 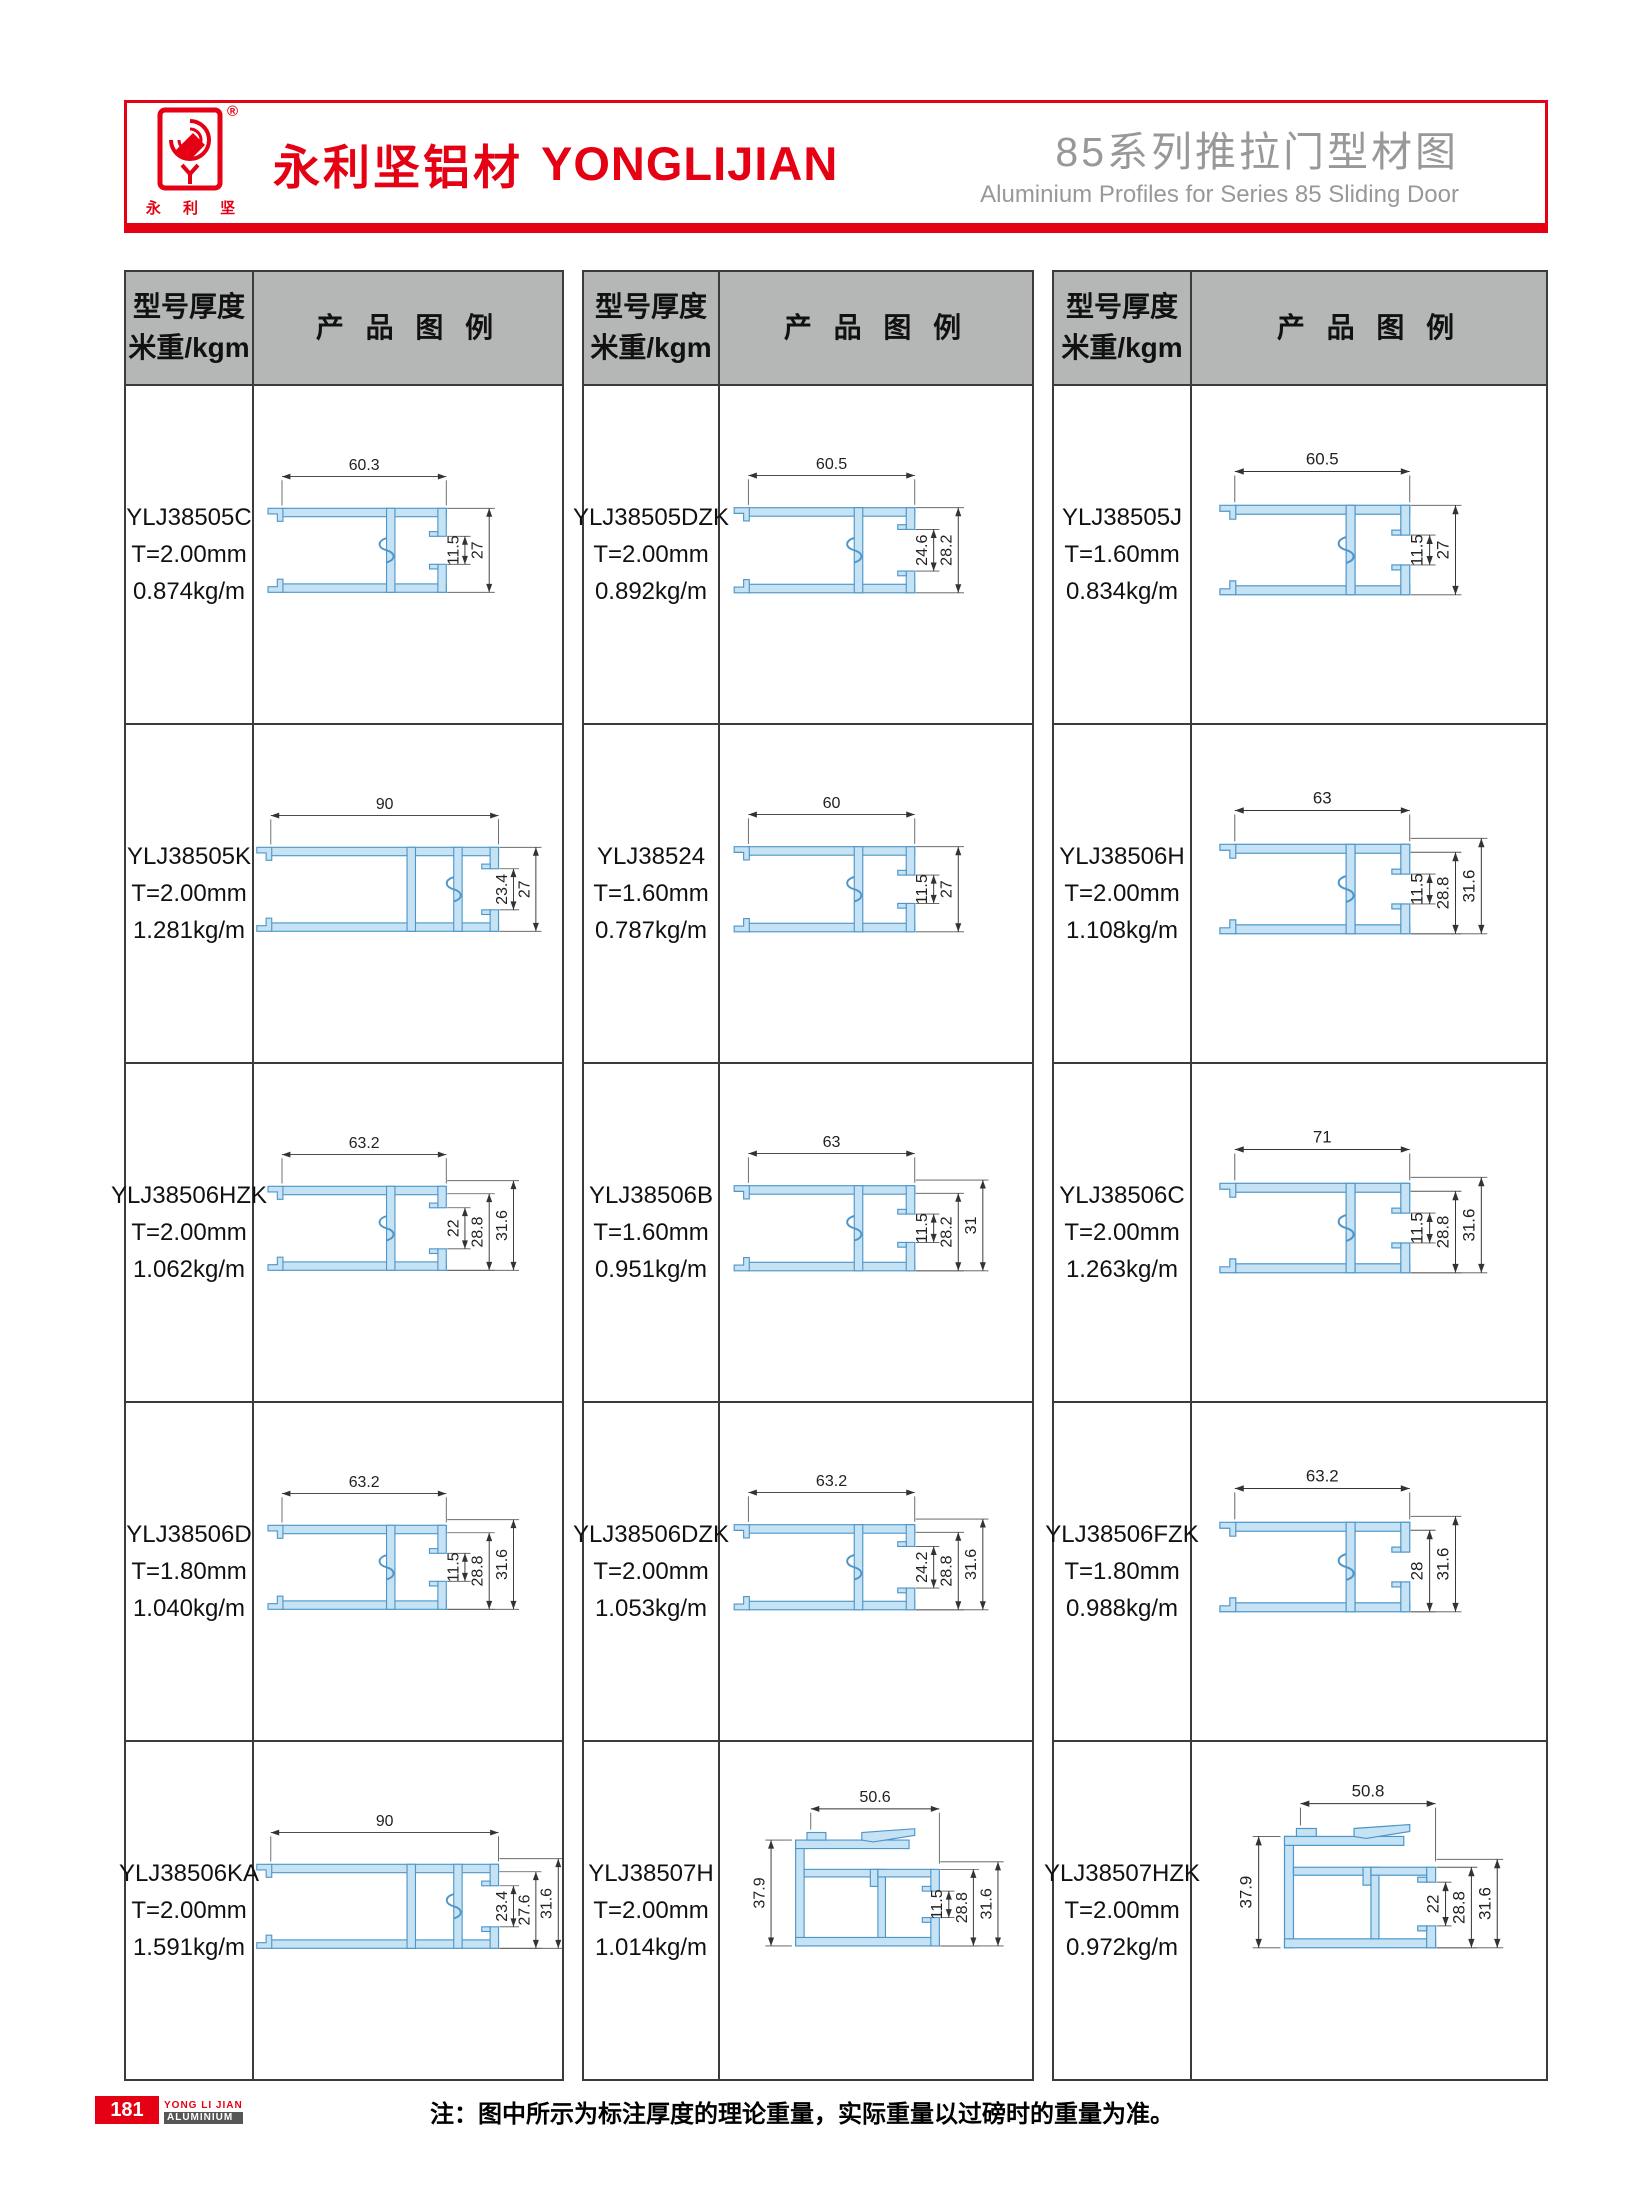 What do you see at coordinates (189, 347) in the screenshot?
I see `column-header-model-line2: 米重/kgm` at bounding box center [189, 347].